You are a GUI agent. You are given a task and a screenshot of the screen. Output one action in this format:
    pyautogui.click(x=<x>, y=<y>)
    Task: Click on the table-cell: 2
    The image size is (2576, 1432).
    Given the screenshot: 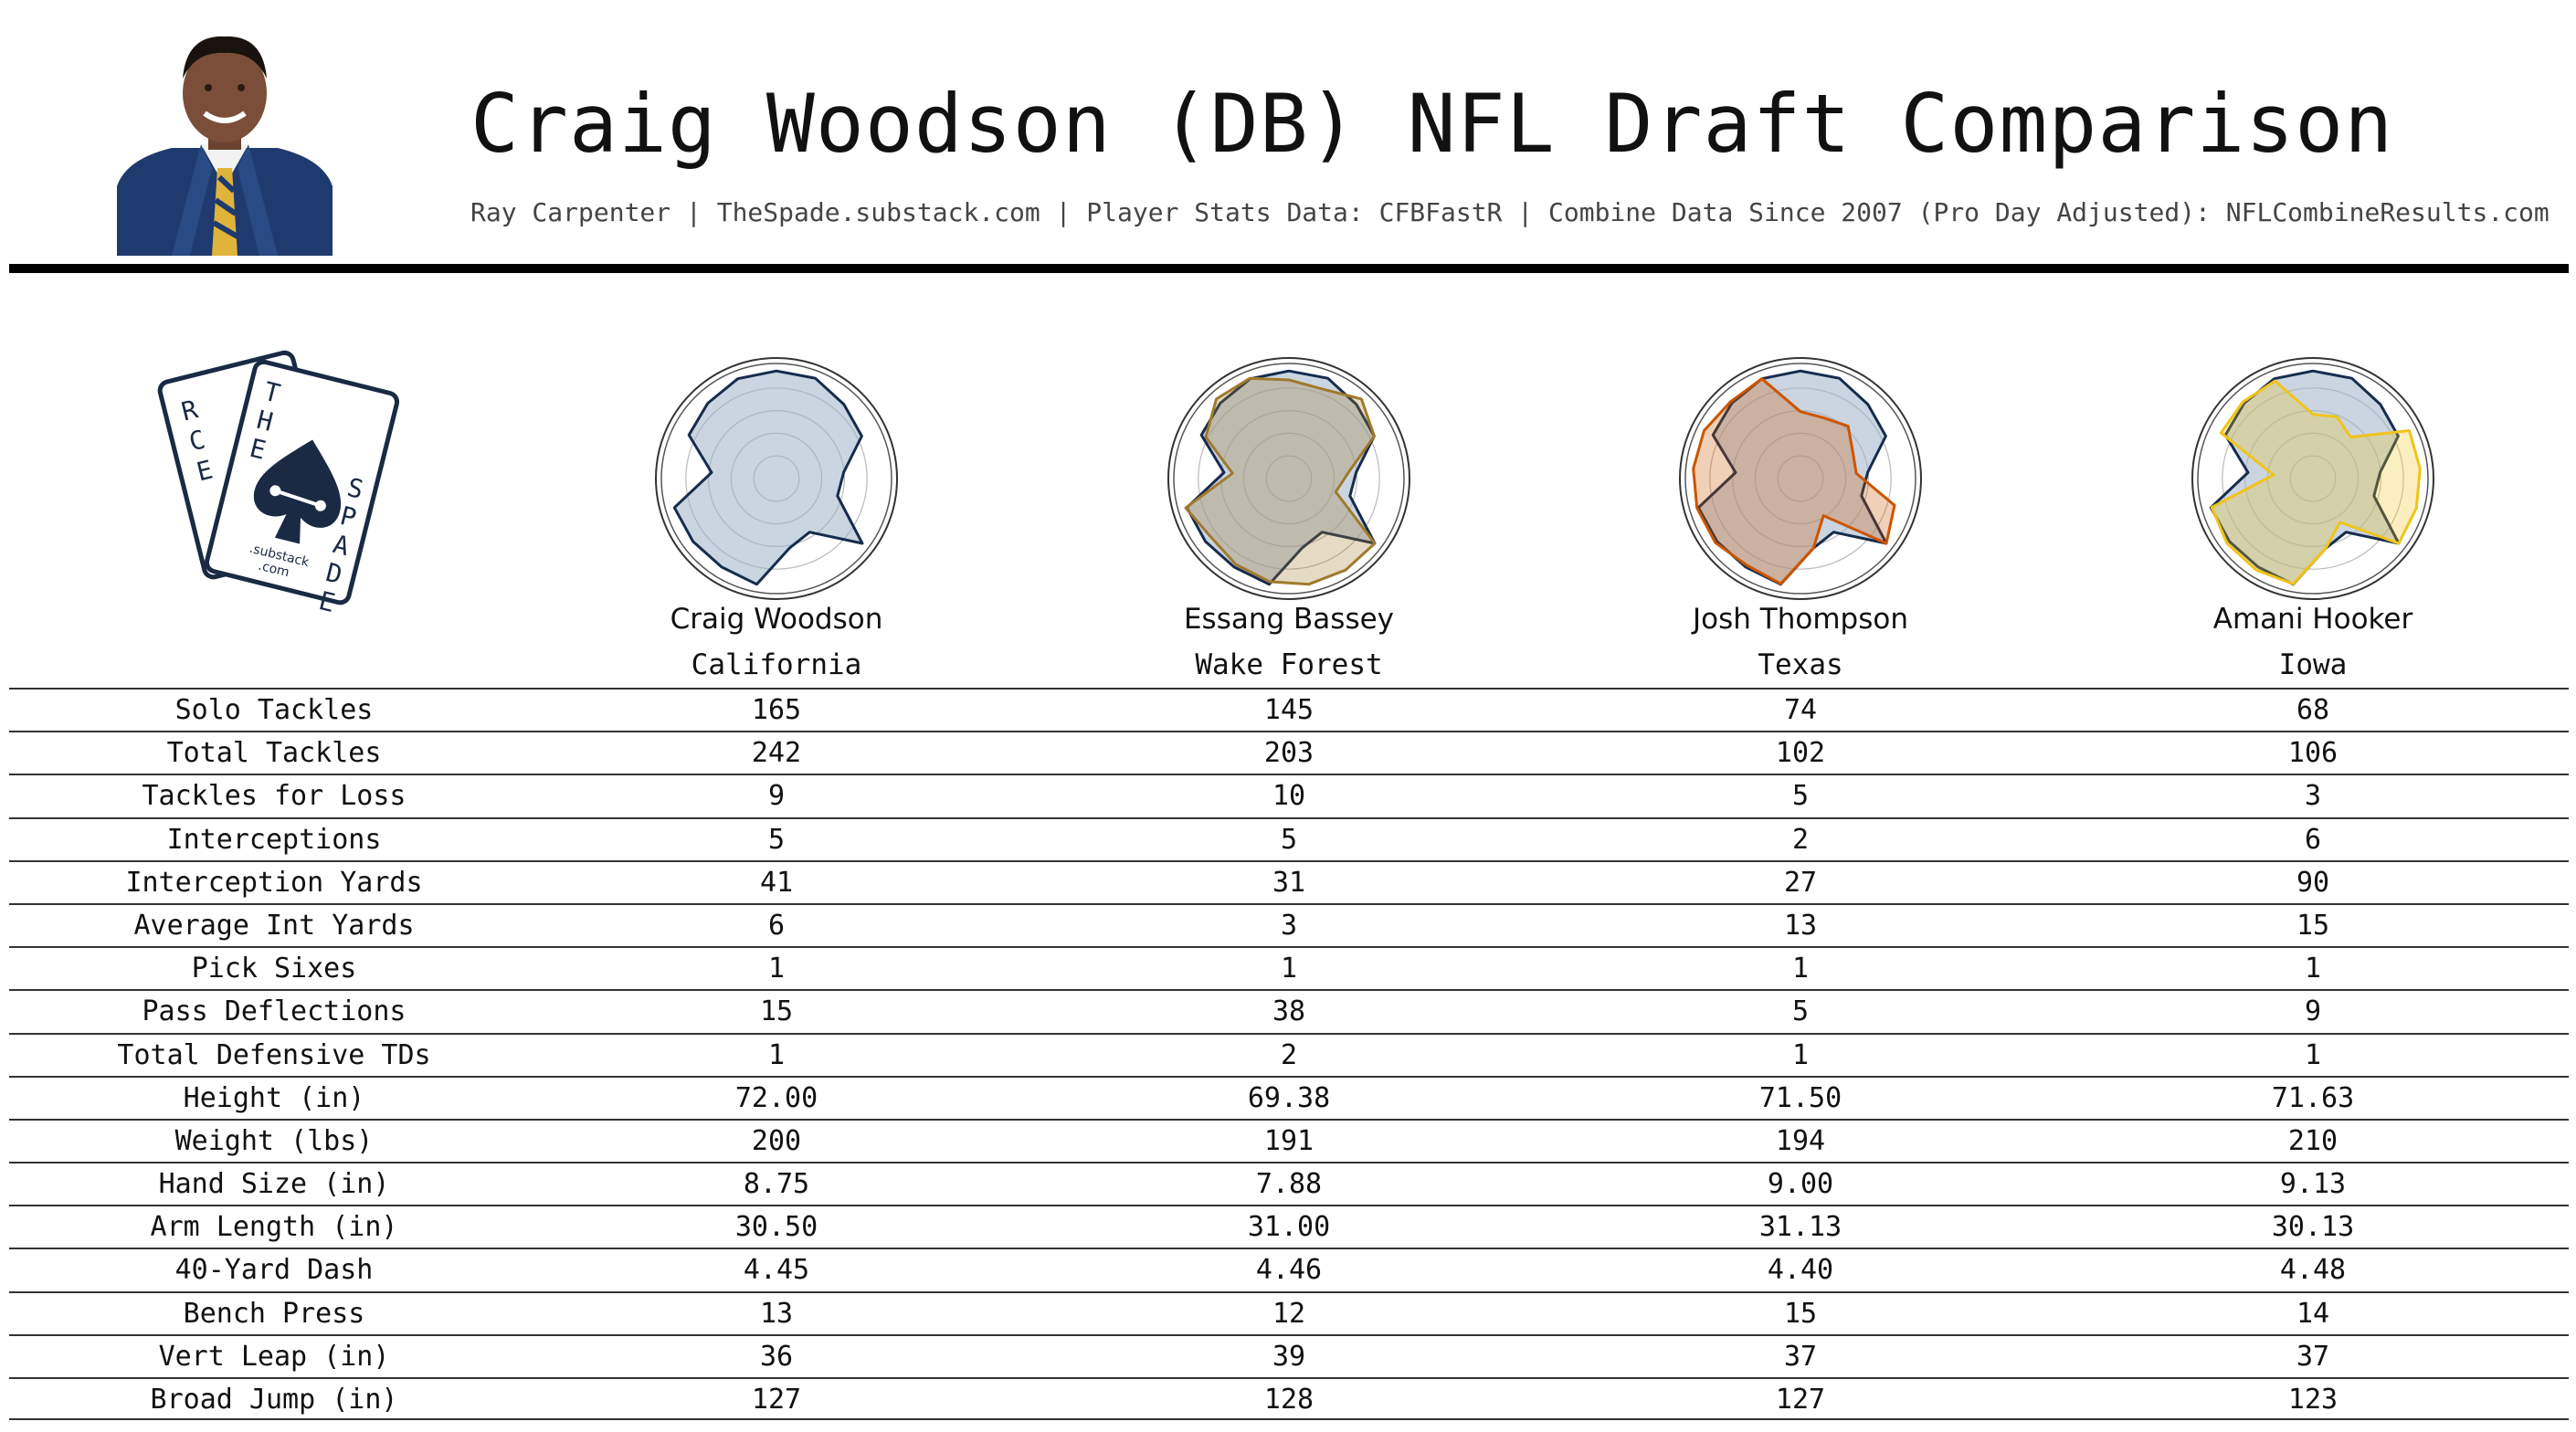 What is the action you would take?
    pyautogui.click(x=1289, y=1054)
    